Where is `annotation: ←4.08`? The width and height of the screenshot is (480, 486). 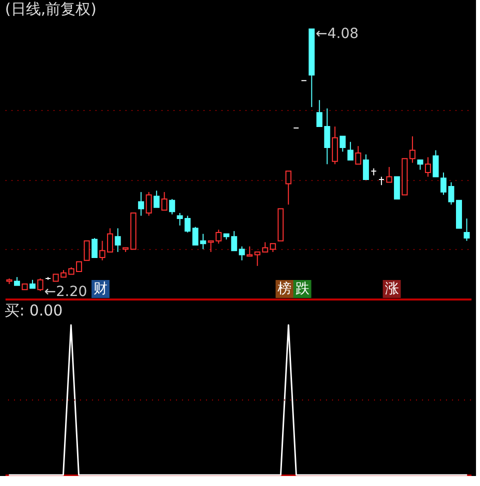 annotation: ←4.08 is located at coordinates (337, 34).